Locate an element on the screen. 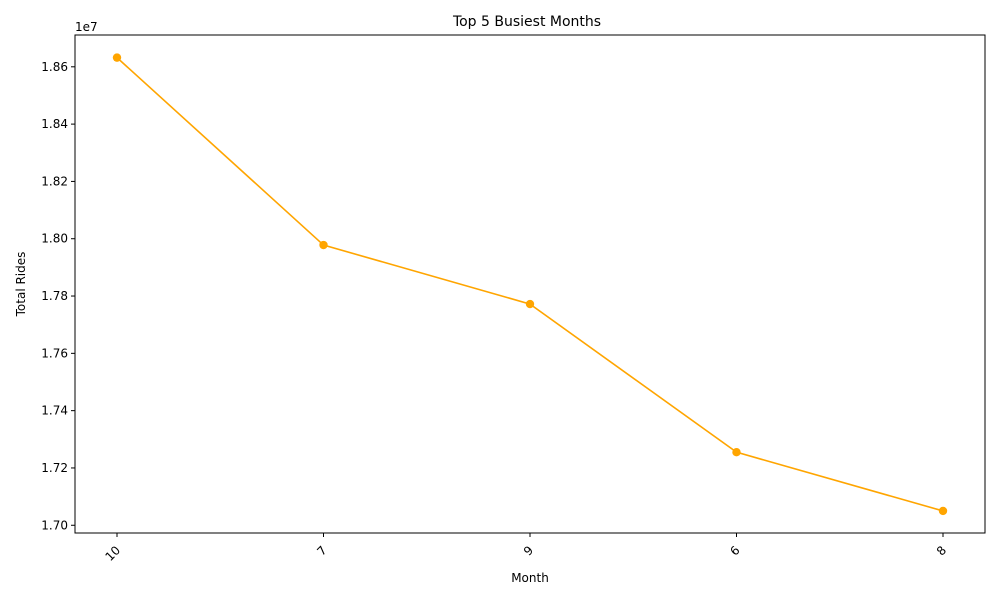 The width and height of the screenshot is (1000, 604). y-axis-offset-label: 1e7 is located at coordinates (86, 27).